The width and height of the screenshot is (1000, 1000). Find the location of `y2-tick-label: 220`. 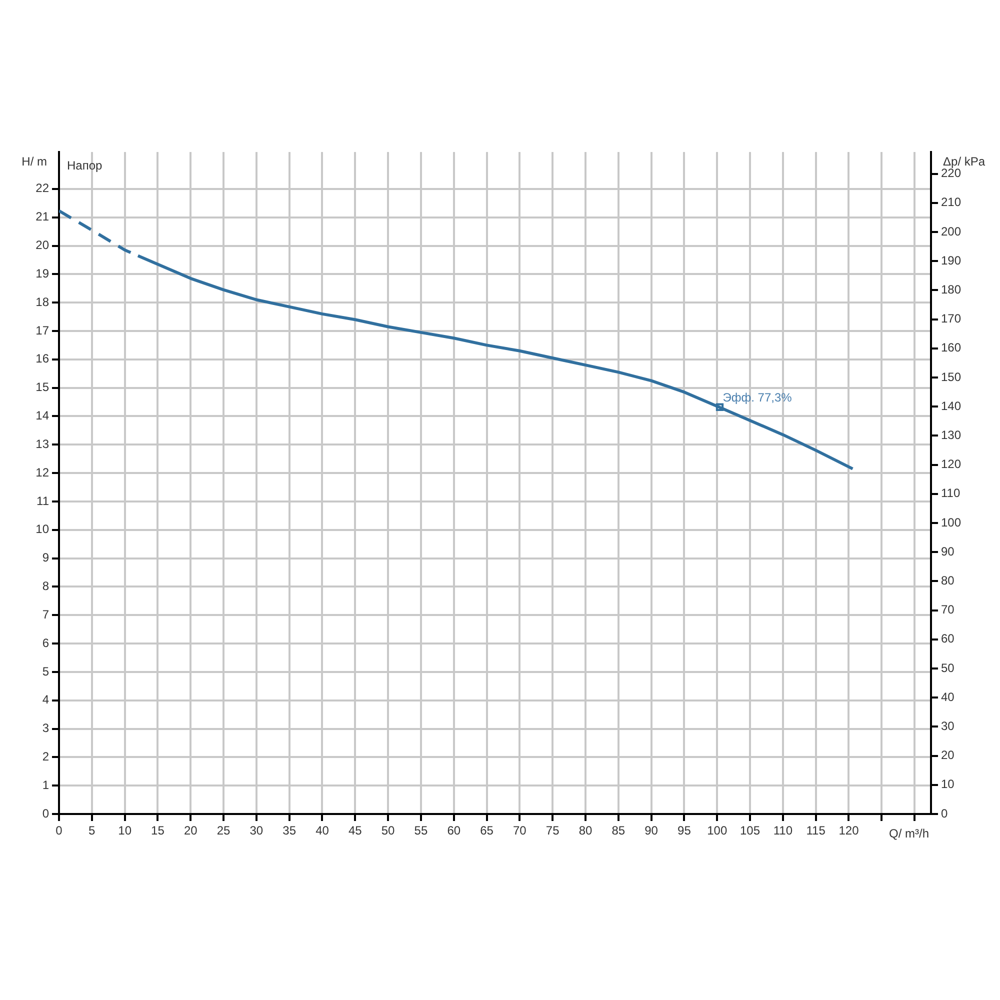

y2-tick-label: 220 is located at coordinates (951, 173).